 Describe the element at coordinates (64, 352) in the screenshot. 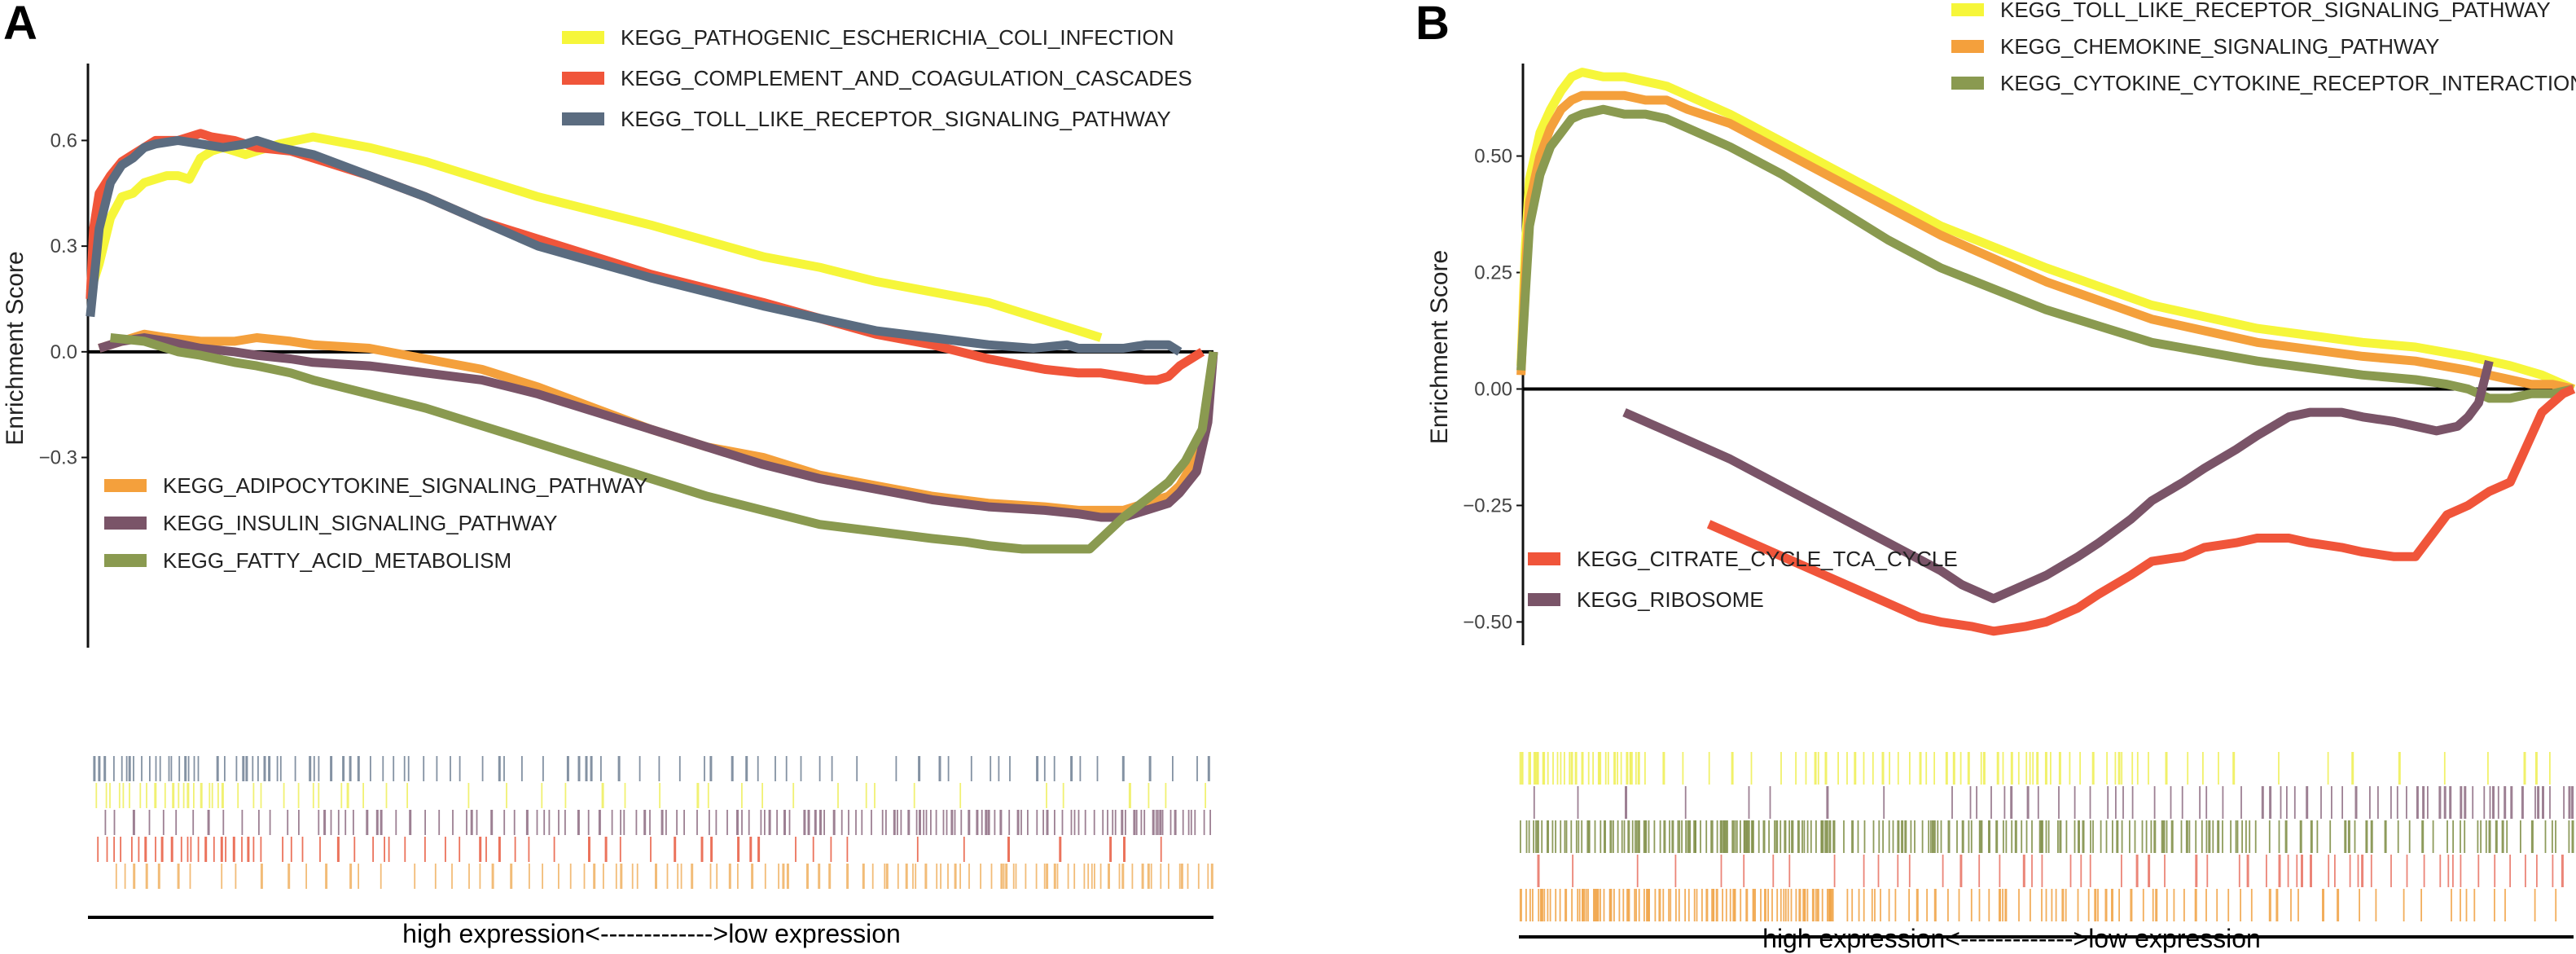

I see `y-tick-label: 0.0` at that location.